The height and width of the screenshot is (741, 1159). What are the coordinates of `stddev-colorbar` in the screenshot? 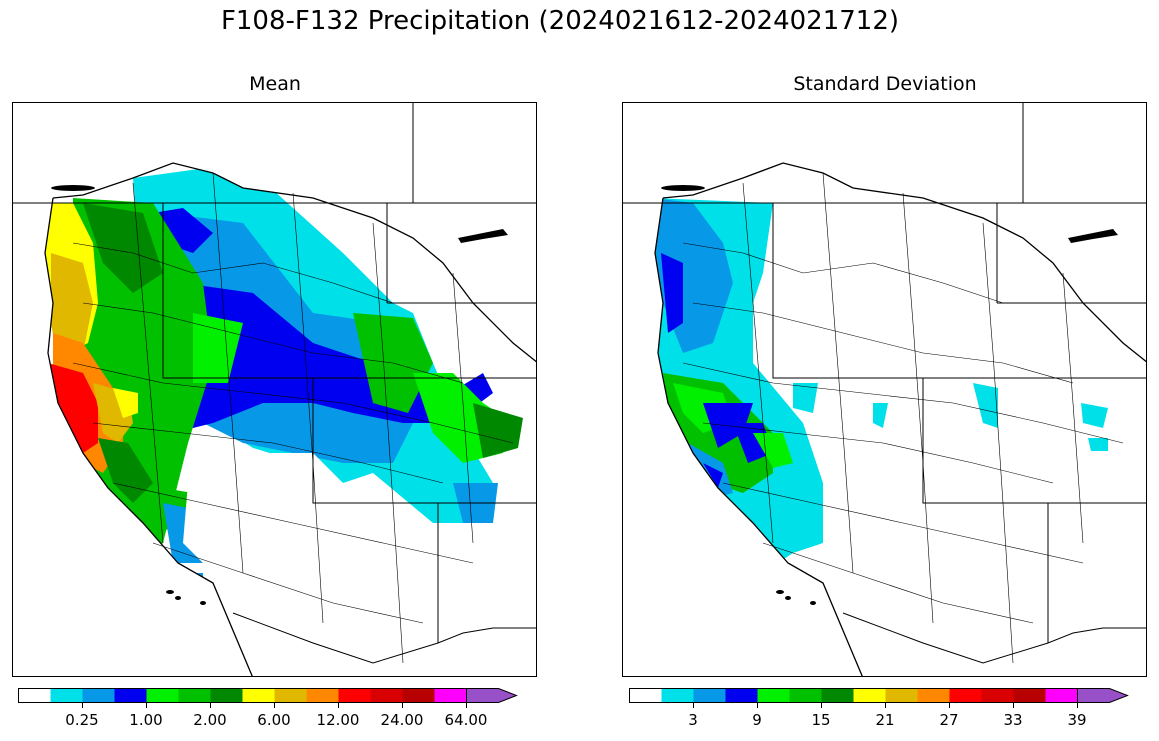 It's located at (879, 695).